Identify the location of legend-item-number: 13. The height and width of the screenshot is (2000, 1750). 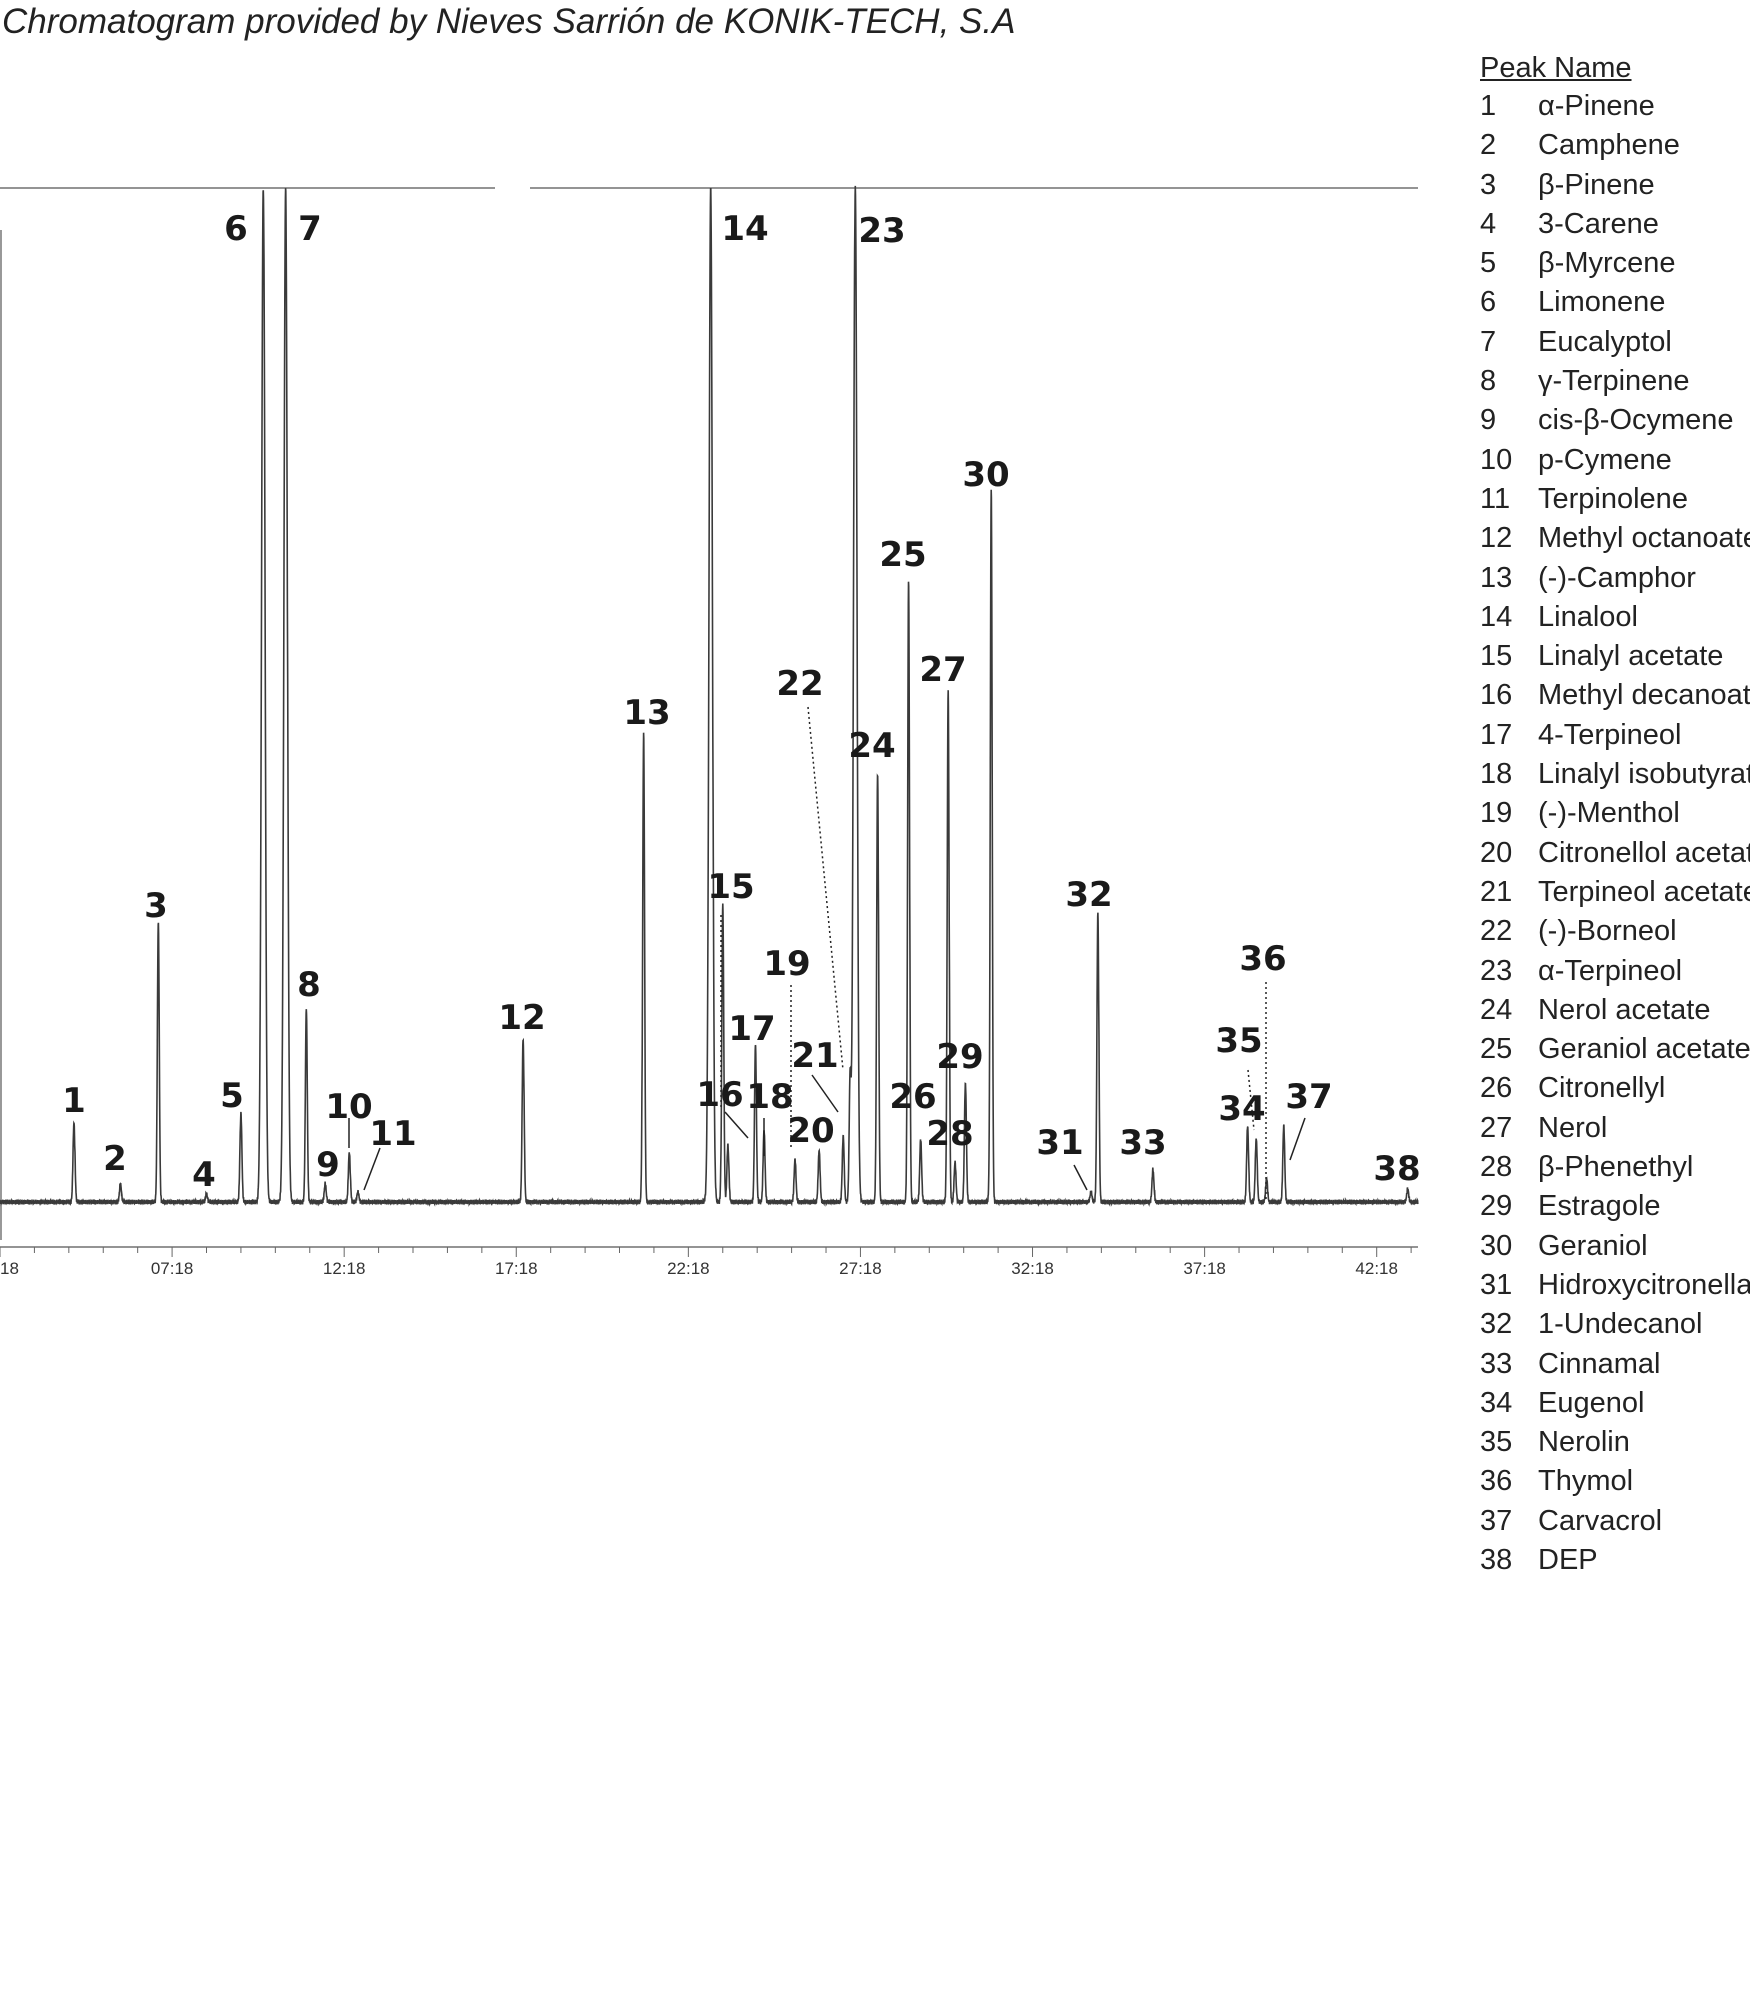
(1496, 577).